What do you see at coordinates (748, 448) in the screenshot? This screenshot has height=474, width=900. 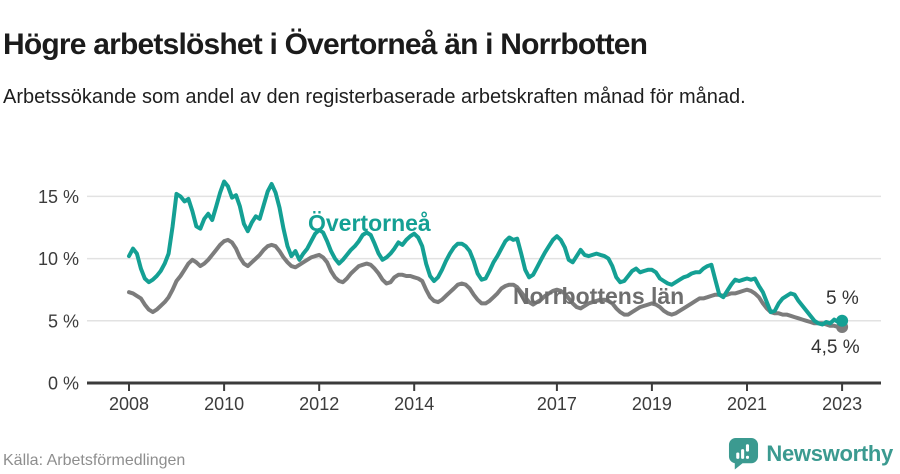 I see `logo-exclamation-bar` at bounding box center [748, 448].